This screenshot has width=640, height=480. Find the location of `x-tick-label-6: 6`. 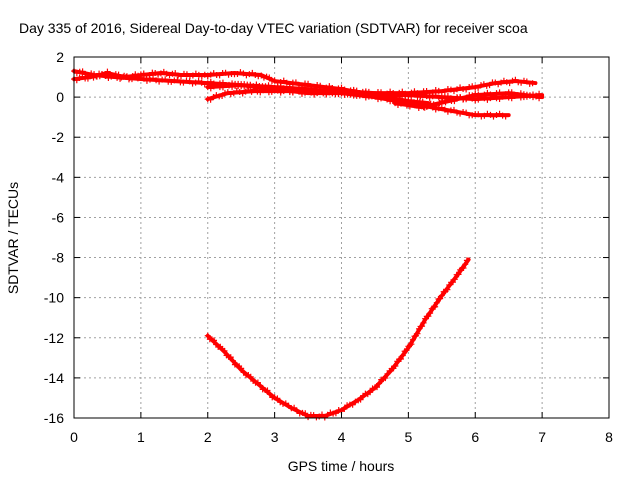

x-tick-label-6: 6 is located at coordinates (475, 437).